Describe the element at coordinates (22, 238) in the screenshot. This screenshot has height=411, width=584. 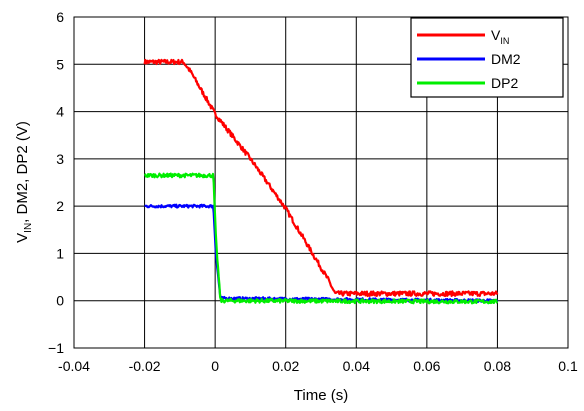
I see `y-axis-label-main: V` at that location.